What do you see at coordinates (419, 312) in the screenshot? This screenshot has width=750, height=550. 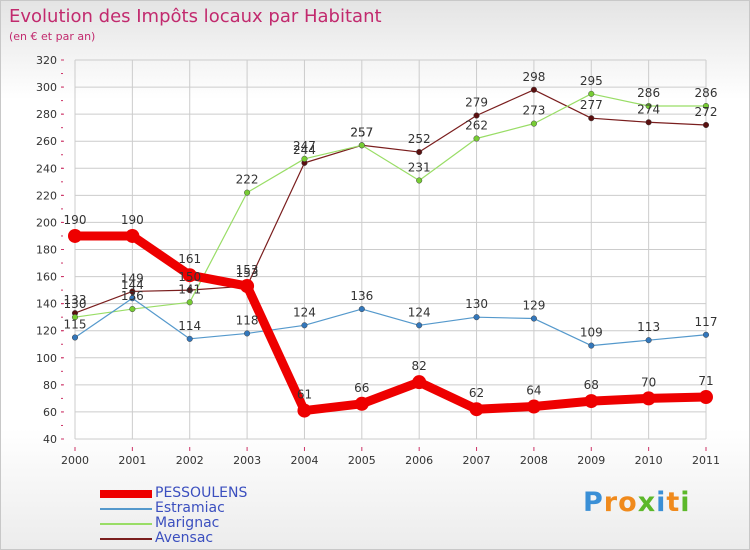 I see `data-label: 124` at bounding box center [419, 312].